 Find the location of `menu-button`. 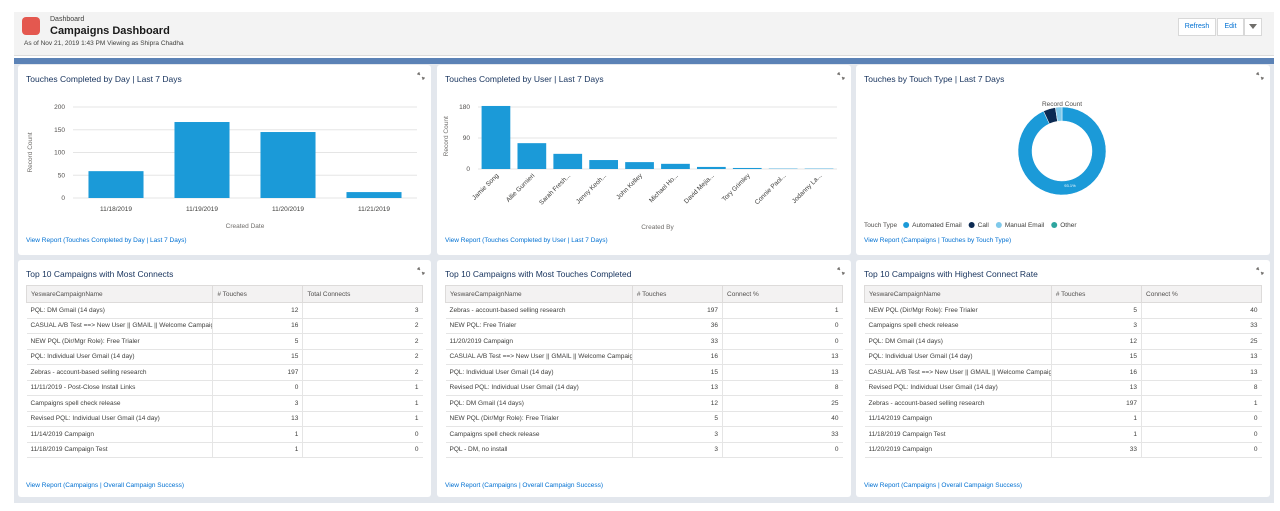

menu-button is located at coordinates (1253, 27).